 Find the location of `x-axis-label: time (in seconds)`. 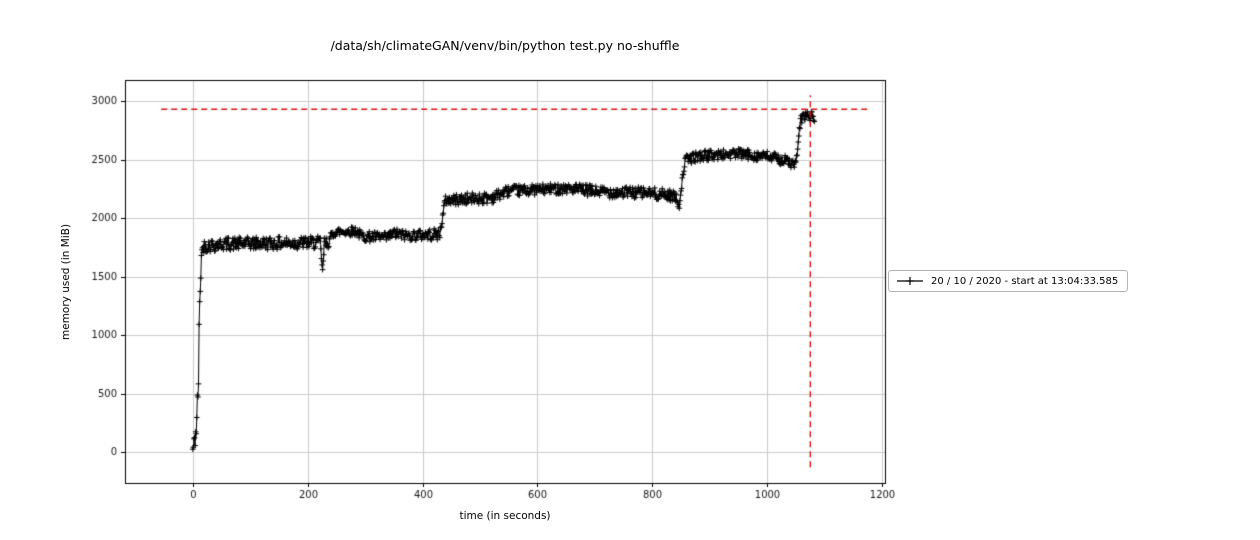

x-axis-label: time (in seconds) is located at coordinates (505, 516).